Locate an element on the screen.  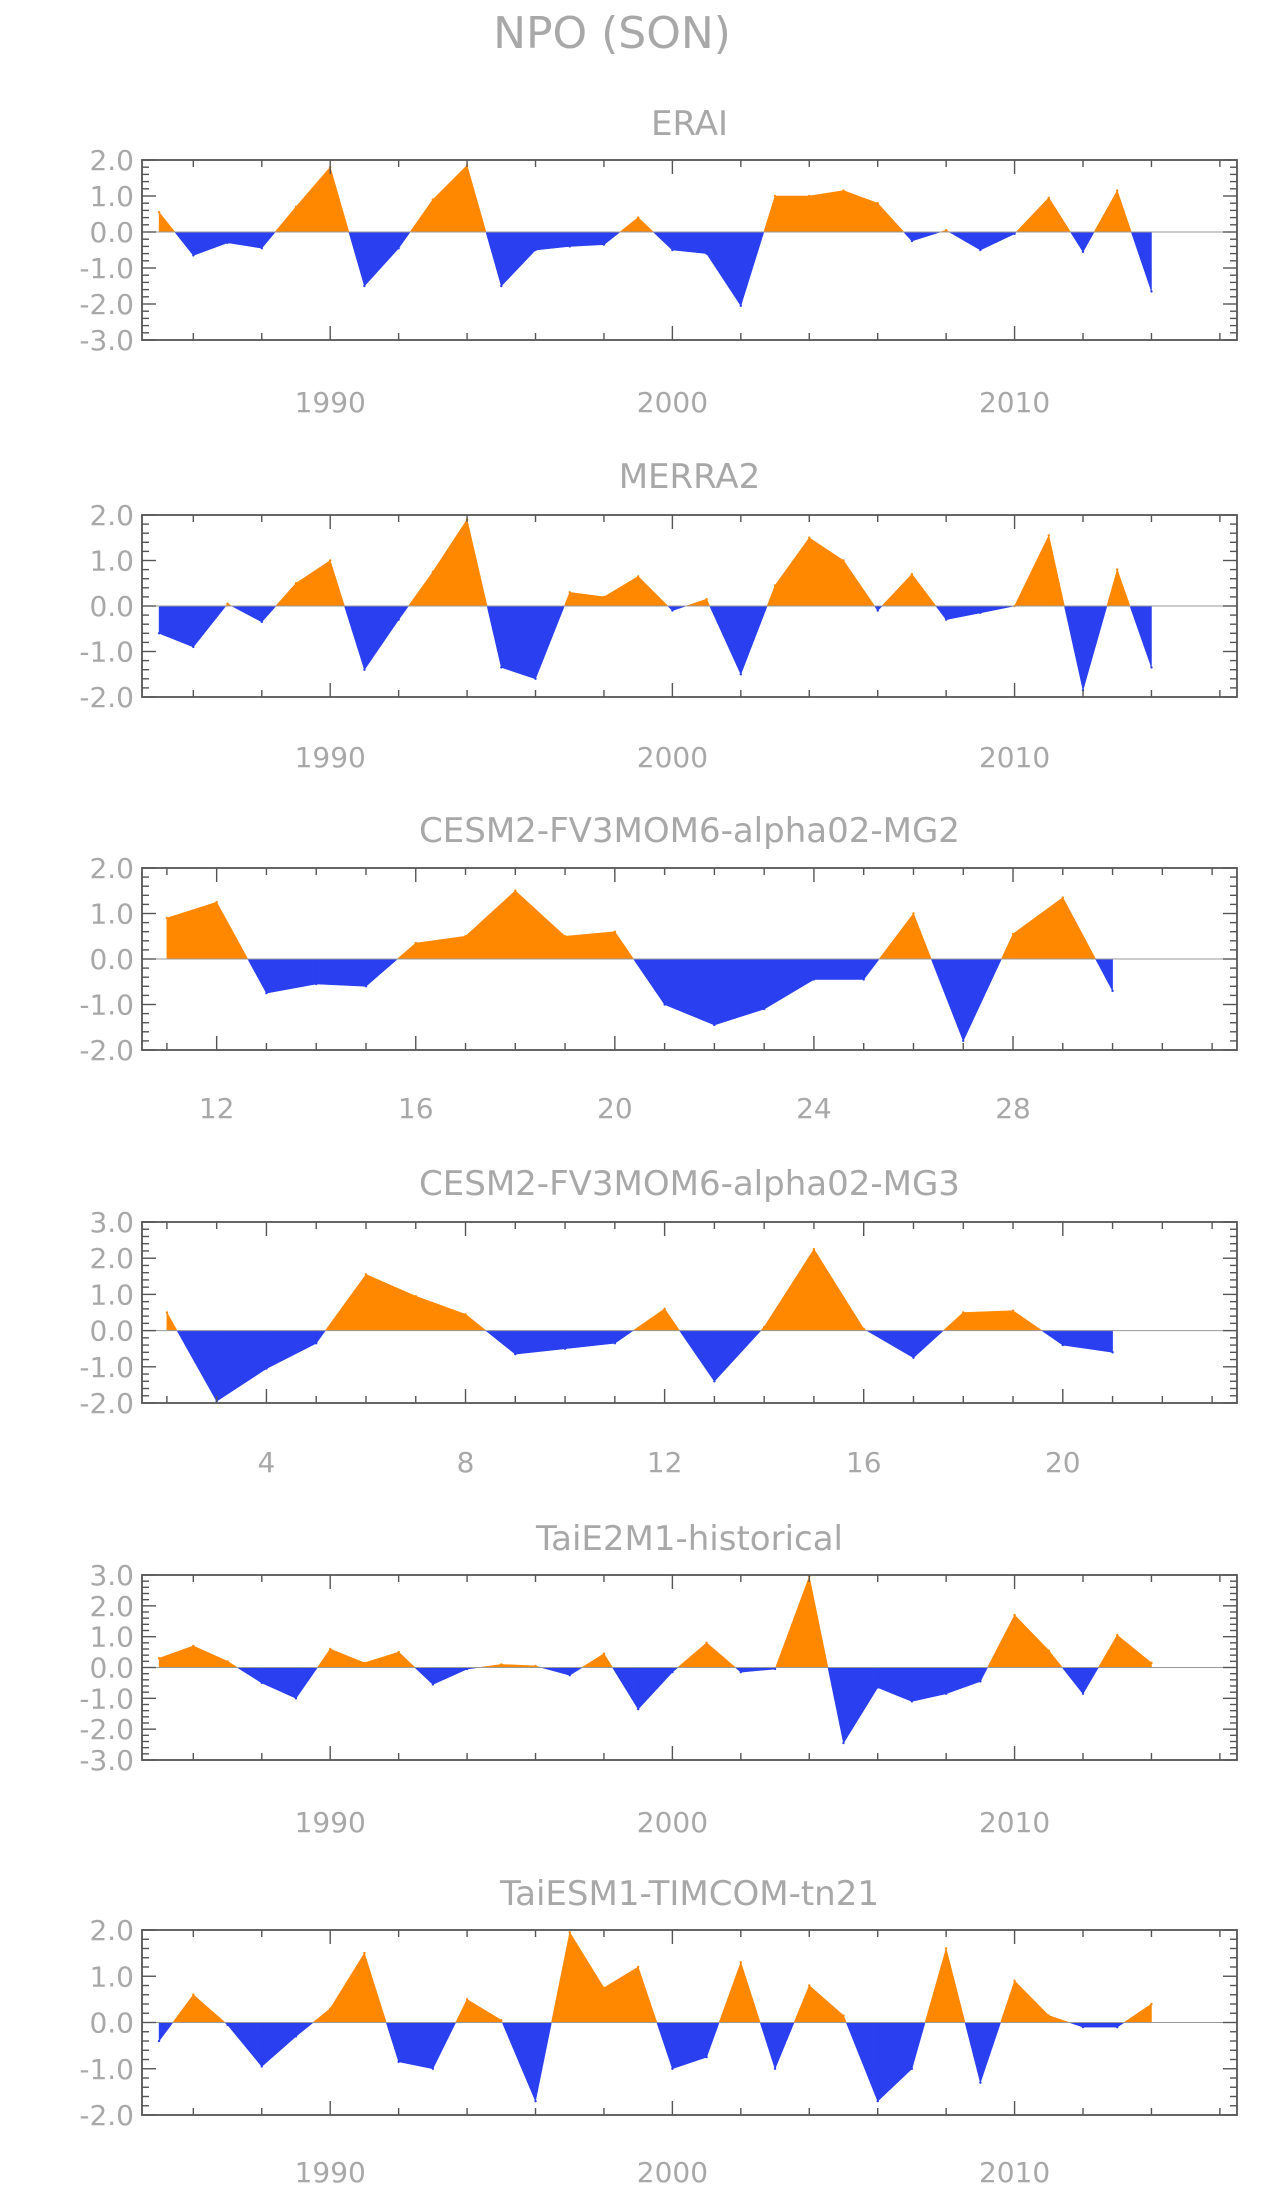
x-tick-label: 16 is located at coordinates (864, 1462).